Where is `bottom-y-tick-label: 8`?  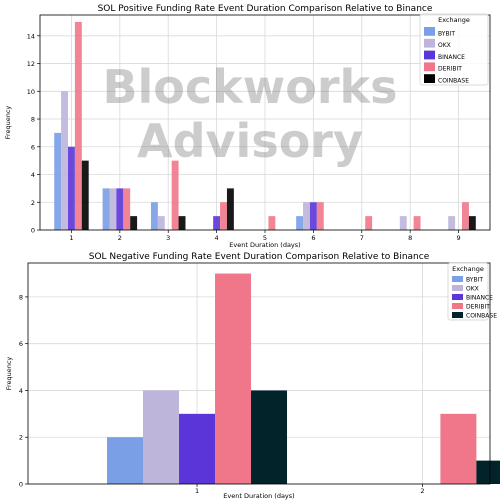
bottom-y-tick-label: 8 is located at coordinates (21, 297).